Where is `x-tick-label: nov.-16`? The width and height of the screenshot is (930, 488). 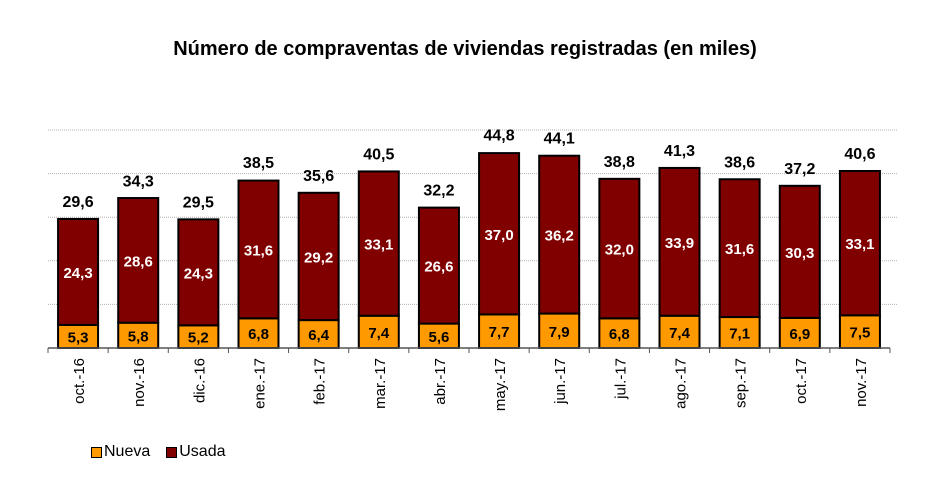
x-tick-label: nov.-16 is located at coordinates (139, 382).